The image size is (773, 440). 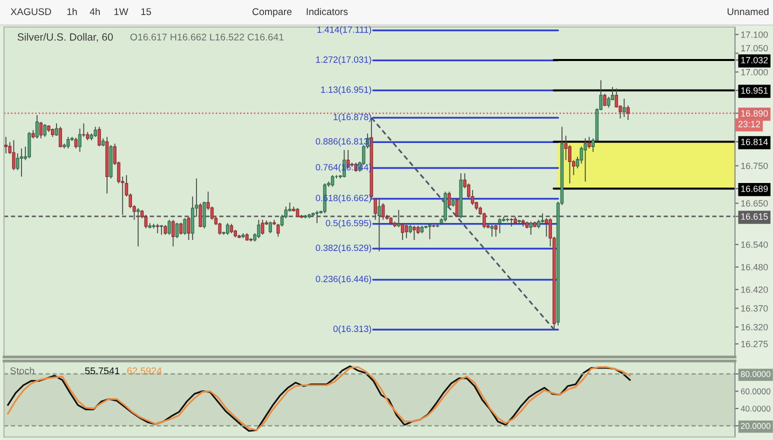 I want to click on y-tick-label: 17.050, so click(x=754, y=48).